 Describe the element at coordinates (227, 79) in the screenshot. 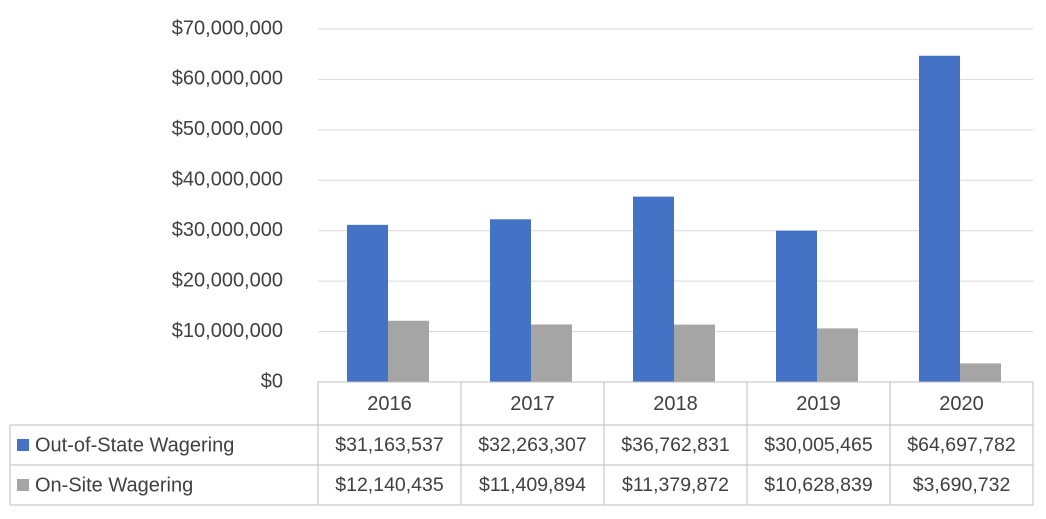

I see `y-tick-label: $60,000,000` at that location.